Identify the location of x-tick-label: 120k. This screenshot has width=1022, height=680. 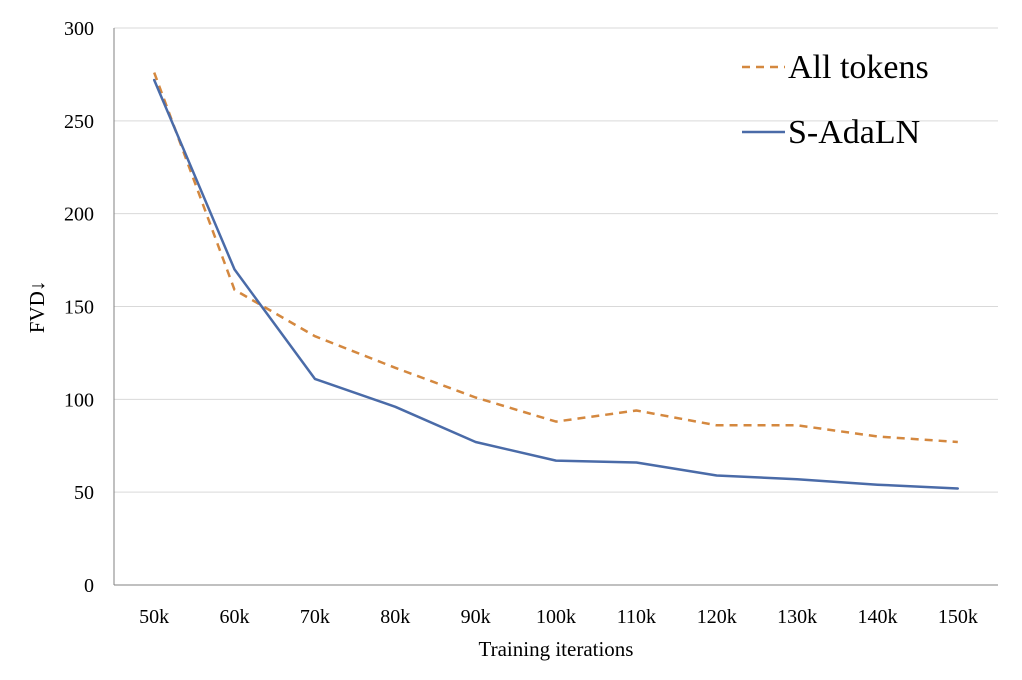
(717, 617).